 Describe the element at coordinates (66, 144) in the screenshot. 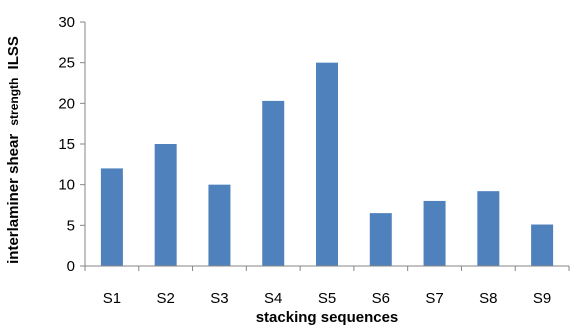

I see `y-tick-label: 15` at that location.